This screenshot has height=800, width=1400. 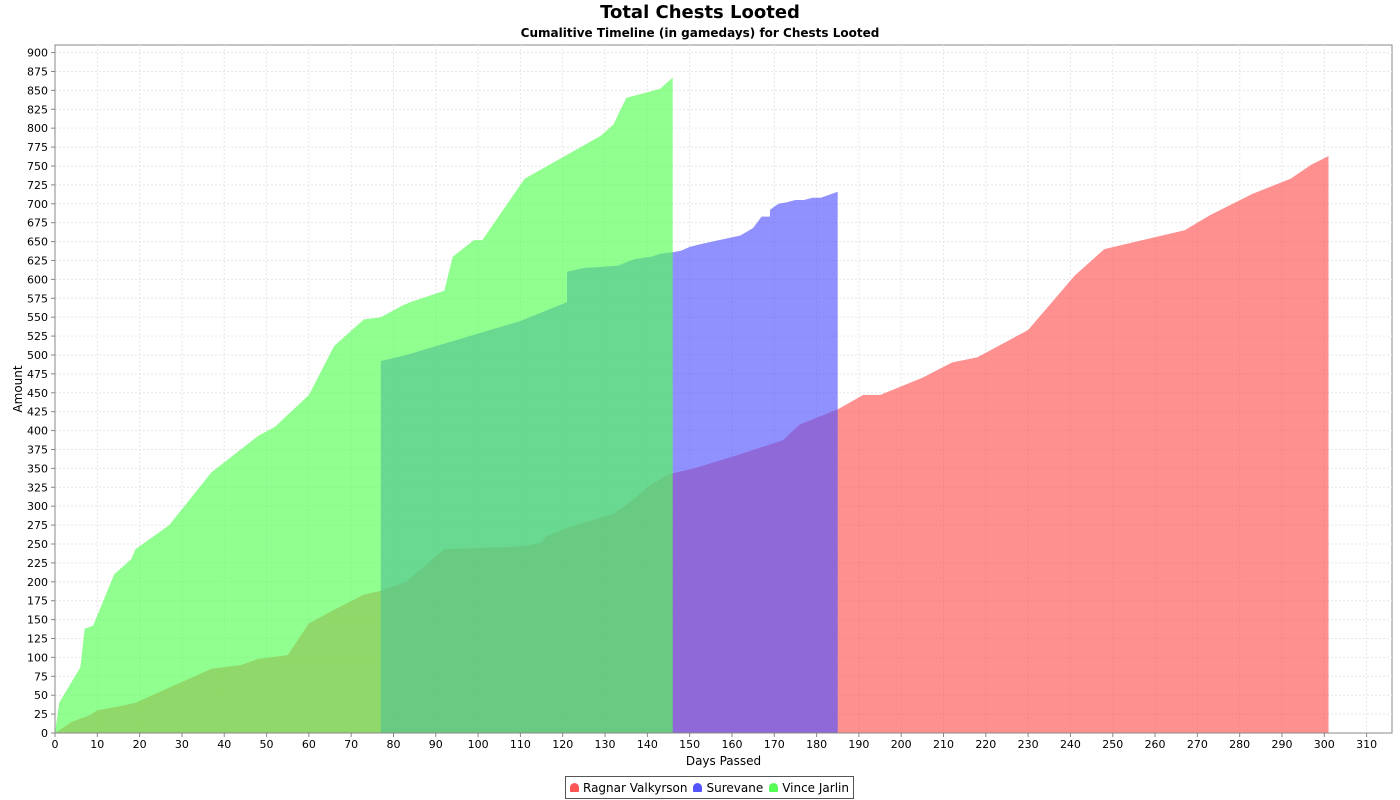 What do you see at coordinates (1070, 744) in the screenshot?
I see `x-tick-label: 240` at bounding box center [1070, 744].